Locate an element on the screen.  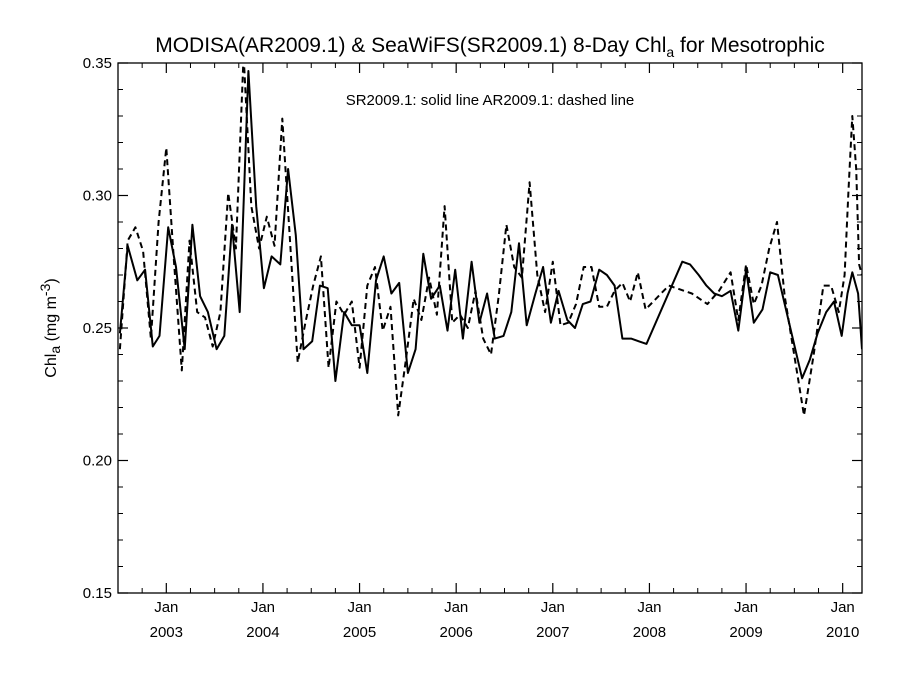
x-tick-label-year: 2007 is located at coordinates (552, 632).